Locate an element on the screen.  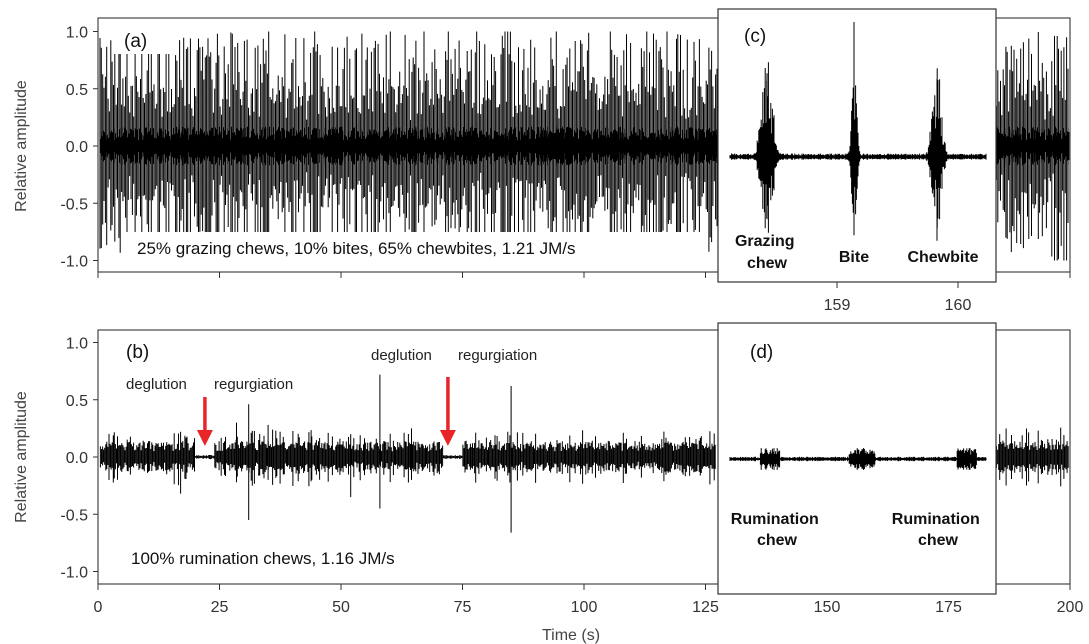
panel-a-tag: (a) is located at coordinates (135, 41).